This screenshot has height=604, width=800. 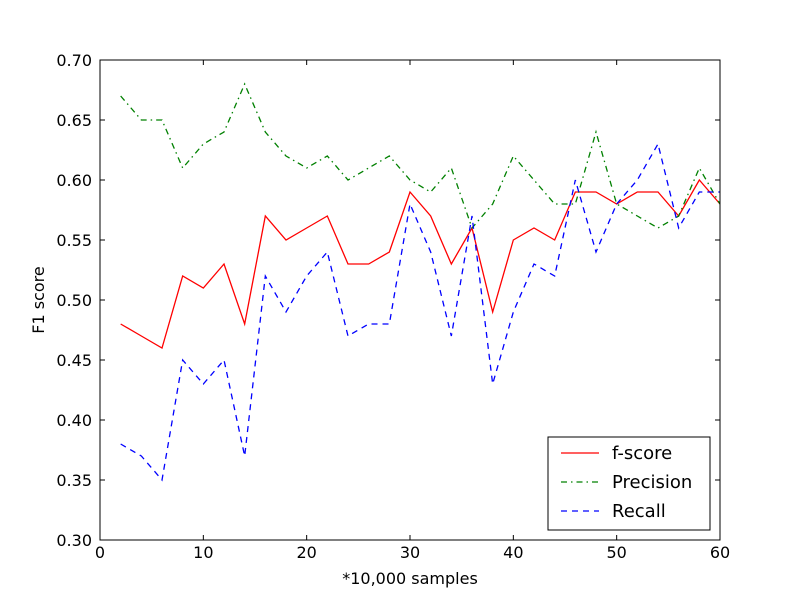 What do you see at coordinates (410, 578) in the screenshot?
I see `x-axis-label: *10,000 samples` at bounding box center [410, 578].